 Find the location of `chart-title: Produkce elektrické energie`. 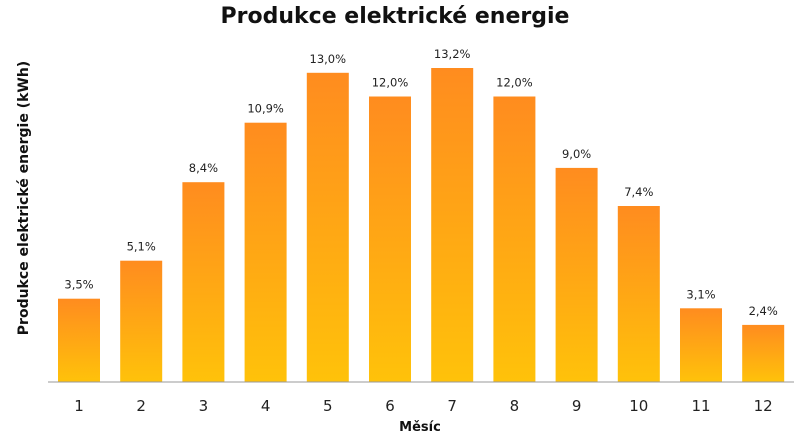

chart-title: Produkce elektrické energie is located at coordinates (395, 16).